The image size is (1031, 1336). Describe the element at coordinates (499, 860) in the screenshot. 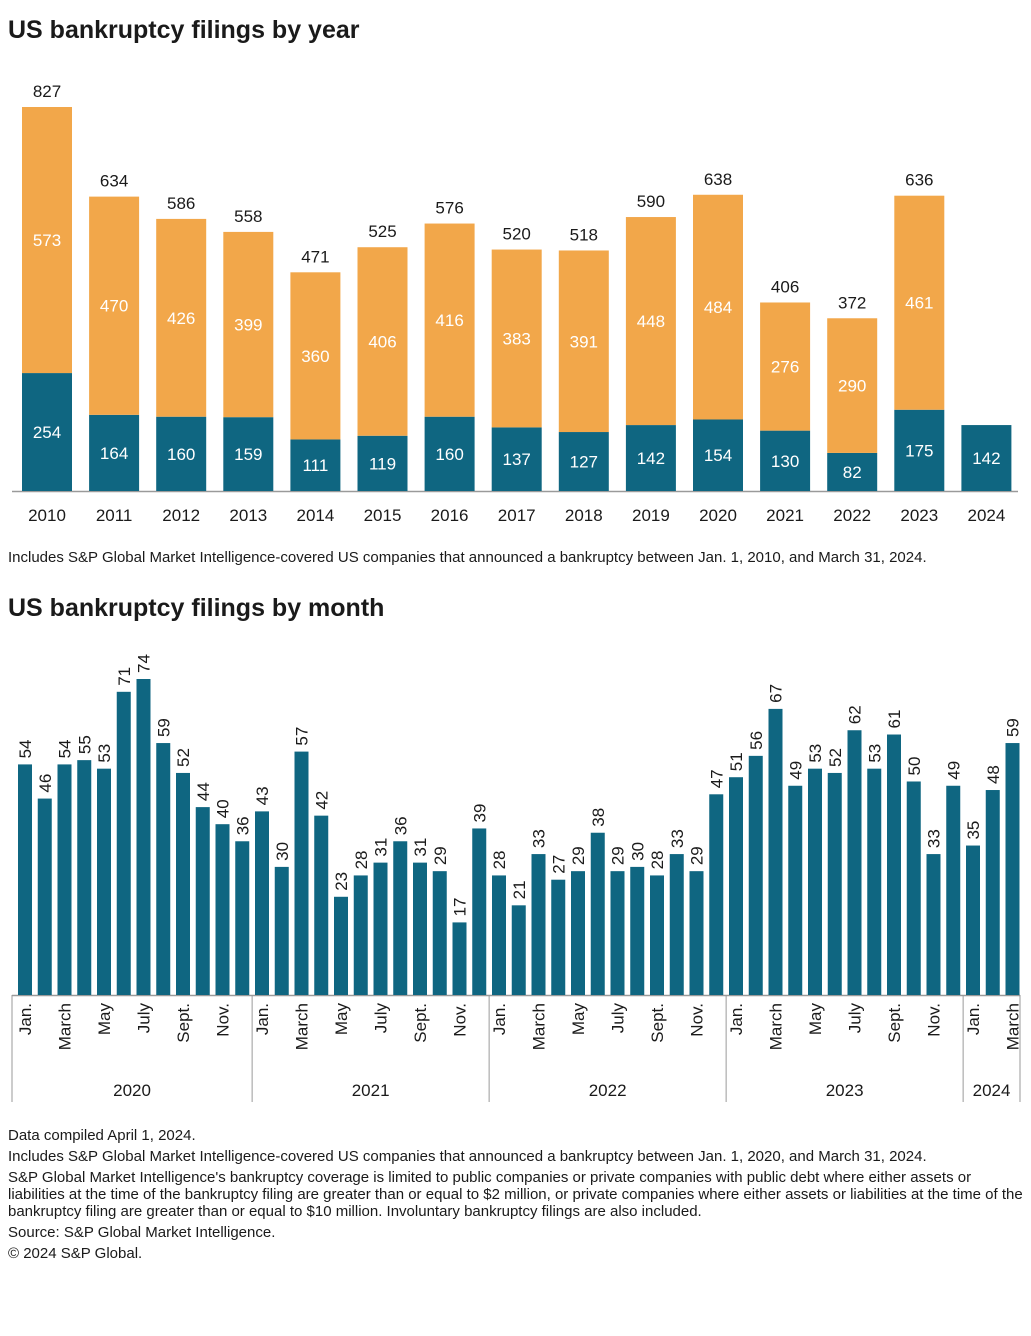

I see `month-data-label-24: 28` at that location.